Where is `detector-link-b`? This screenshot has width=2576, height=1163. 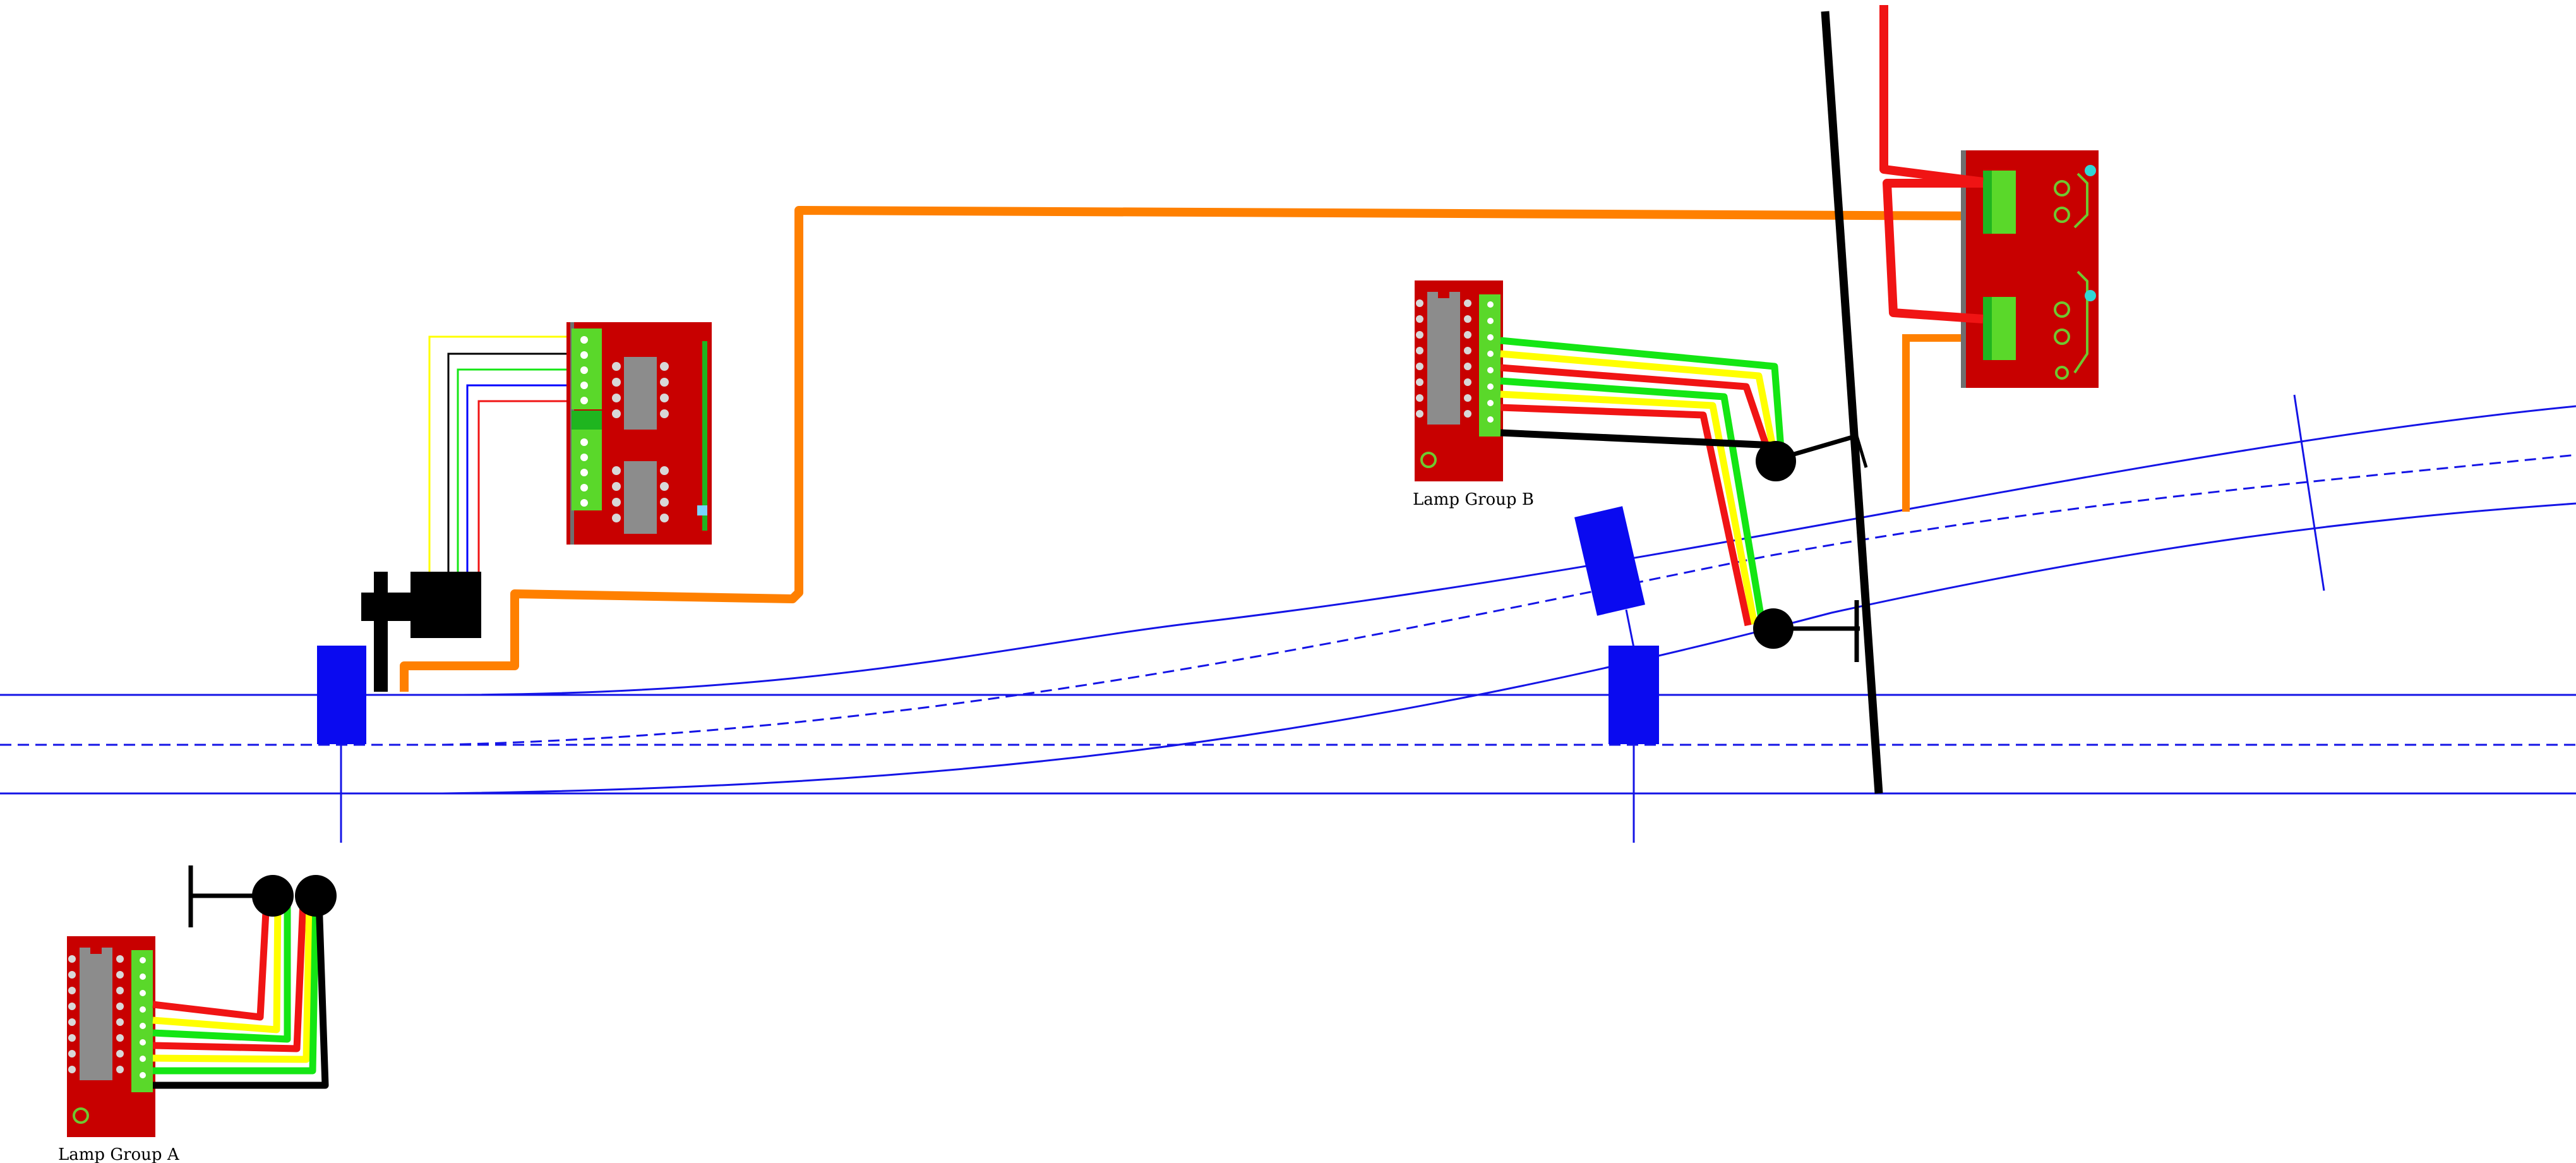
detector-link-b is located at coordinates (1630, 628).